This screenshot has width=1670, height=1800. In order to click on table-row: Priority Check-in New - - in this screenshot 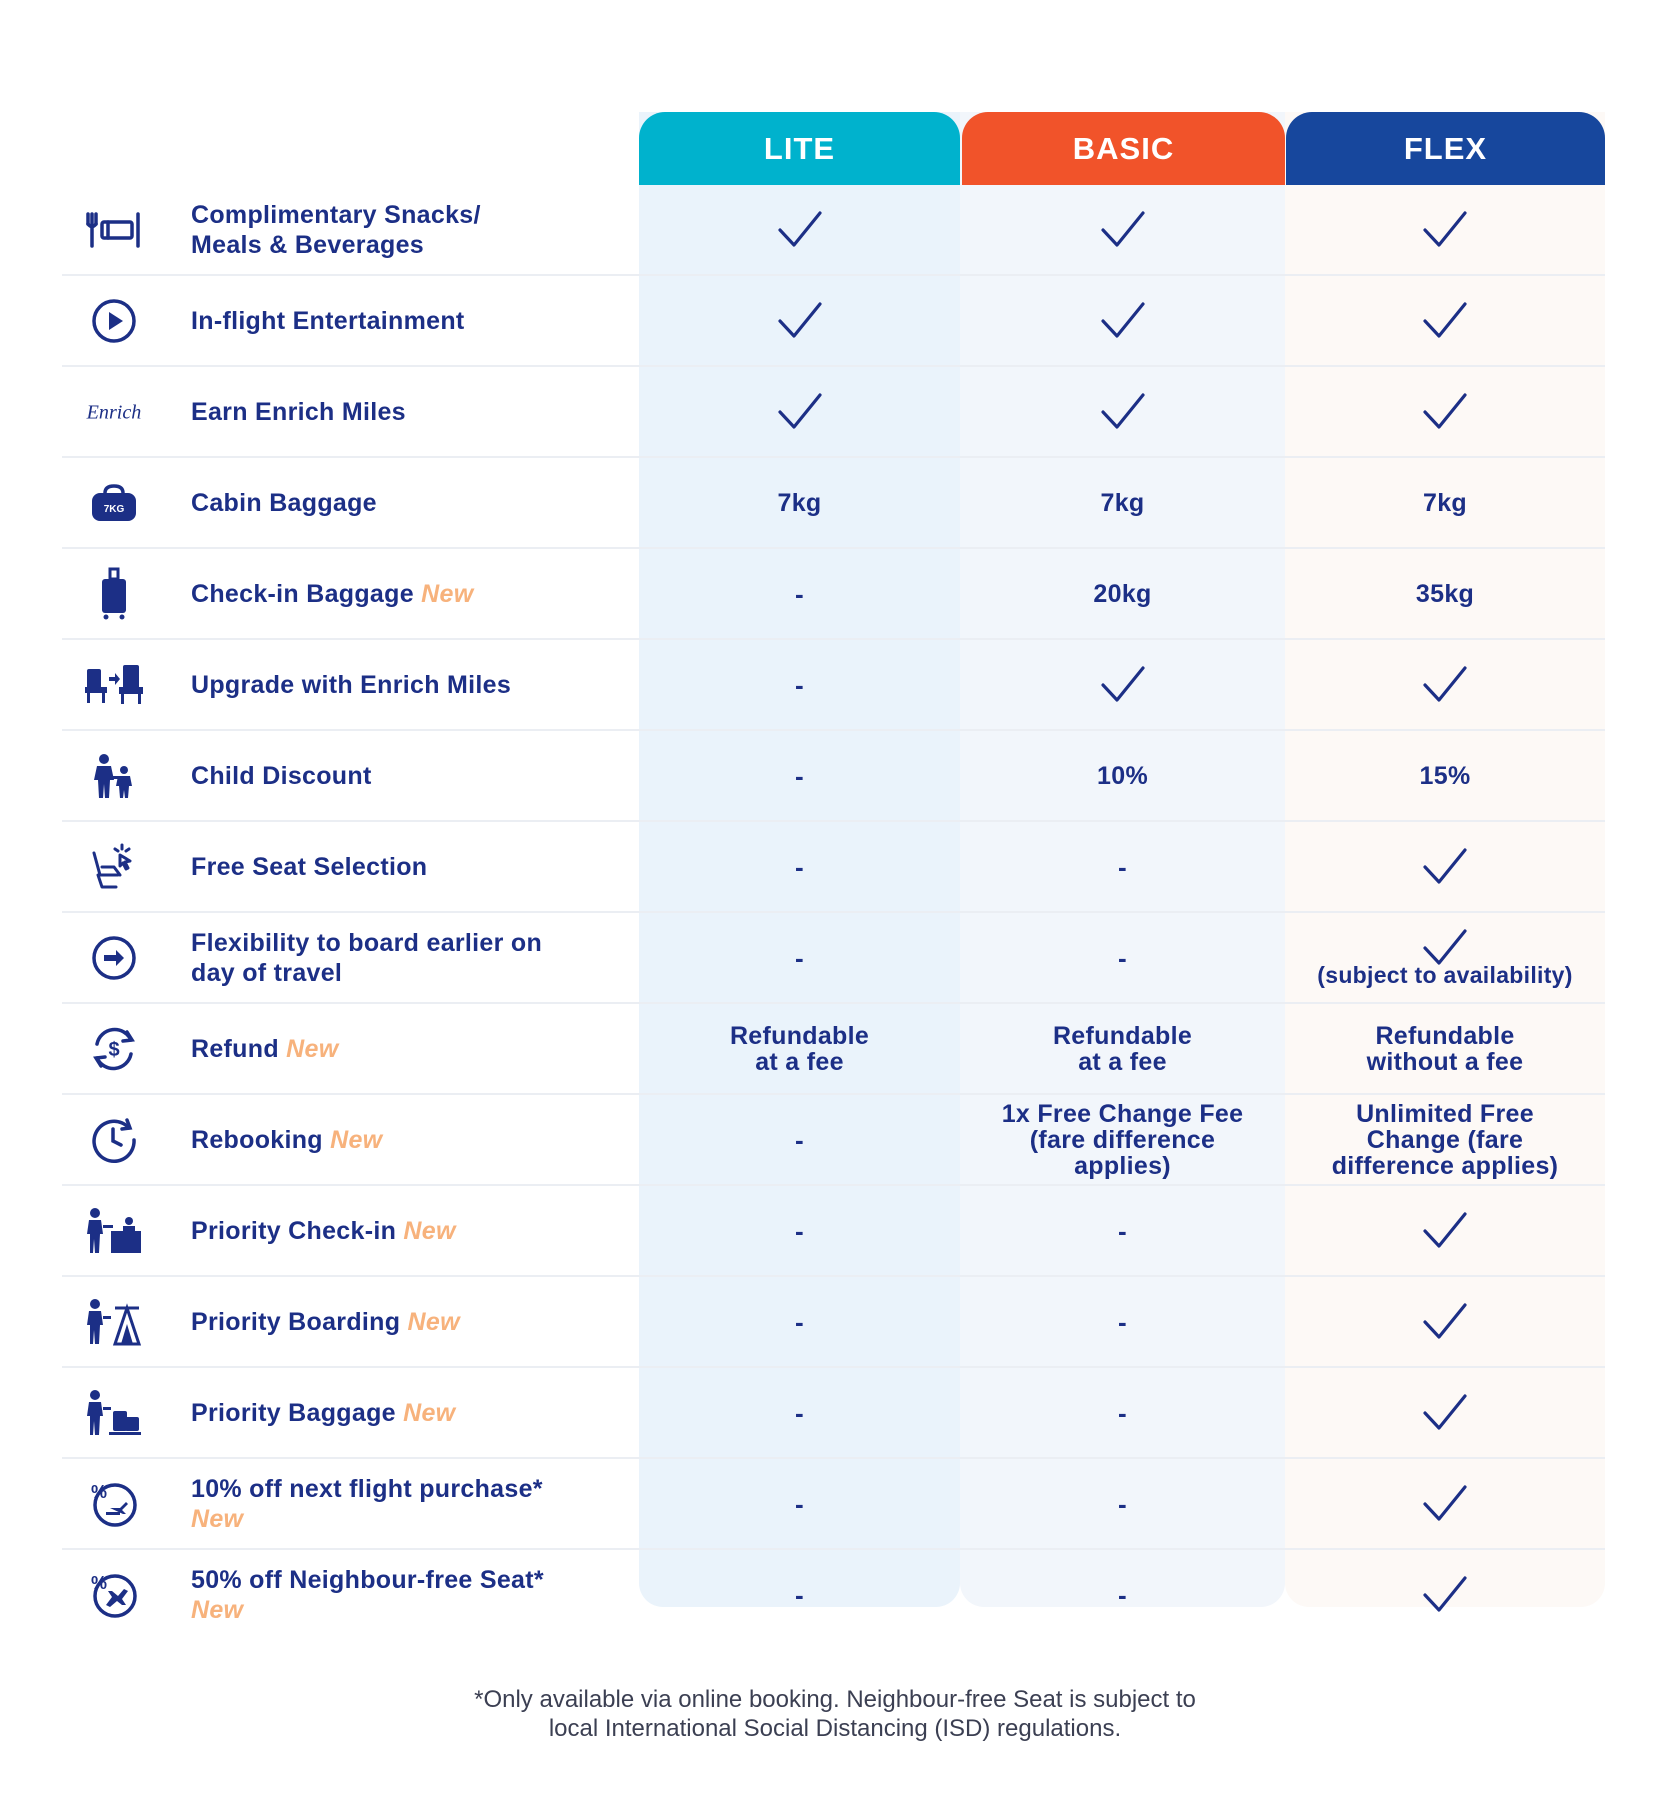, I will do `click(833, 1231)`.